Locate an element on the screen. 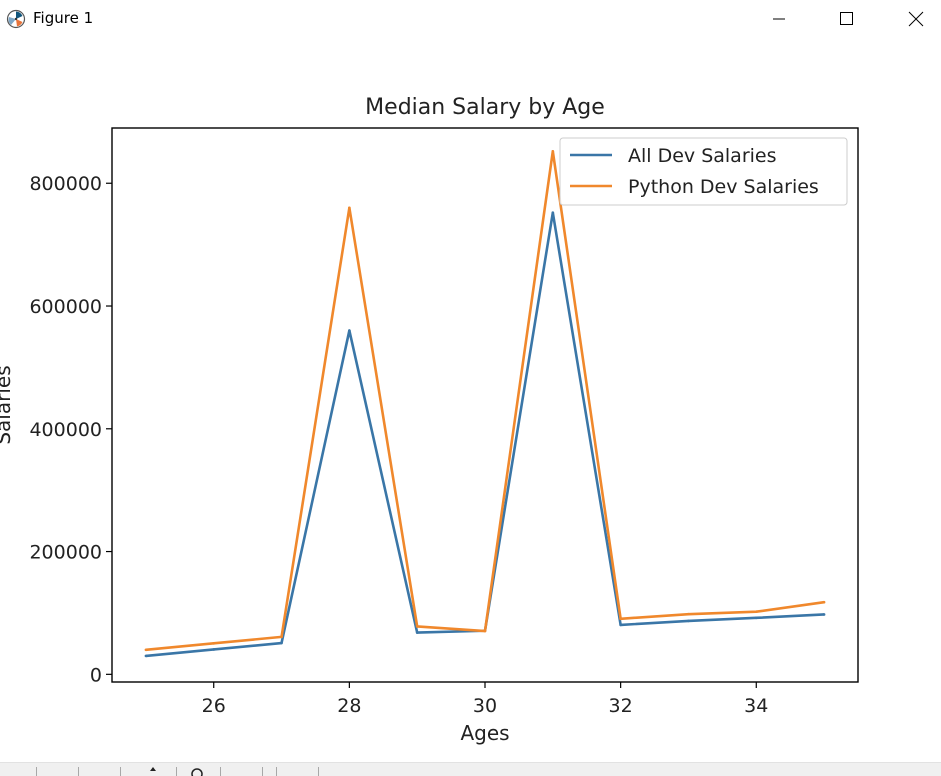  zoom-icon is located at coordinates (197, 771).